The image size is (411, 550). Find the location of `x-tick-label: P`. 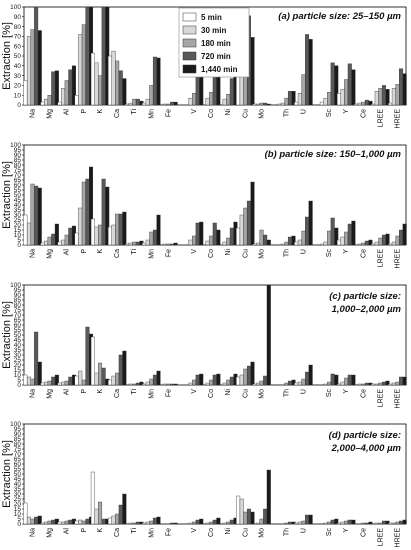

x-tick-label: P is located at coordinates (84, 111).